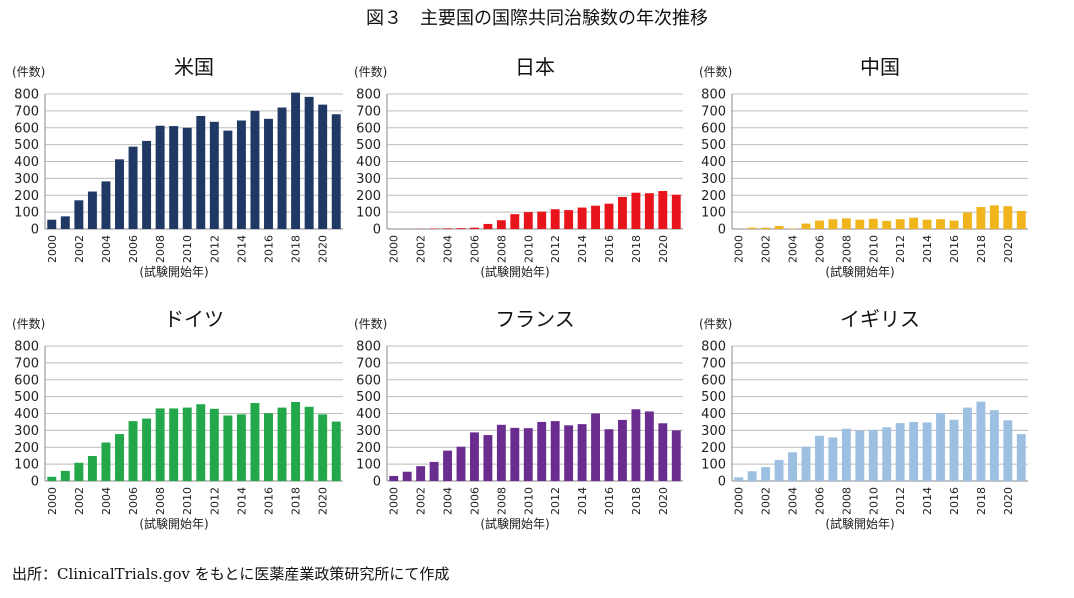 This screenshot has width=1074, height=598. Describe the element at coordinates (954, 501) in the screenshot. I see `x-tick-label: 2016` at that location.